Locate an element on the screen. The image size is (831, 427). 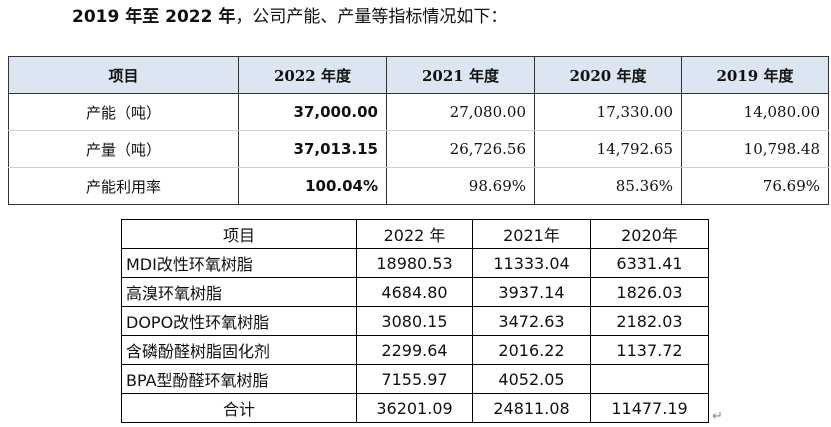
total-row: 合计 36201.09 24811.08 11477.19 is located at coordinates (415, 408).